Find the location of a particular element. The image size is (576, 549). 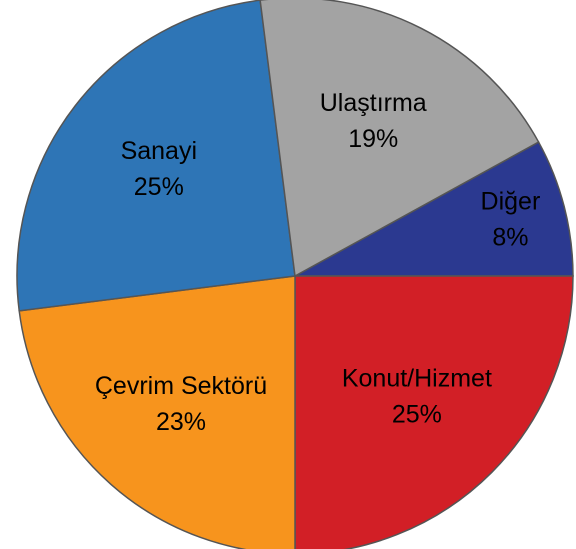

slice-value-label: 19% is located at coordinates (373, 139).